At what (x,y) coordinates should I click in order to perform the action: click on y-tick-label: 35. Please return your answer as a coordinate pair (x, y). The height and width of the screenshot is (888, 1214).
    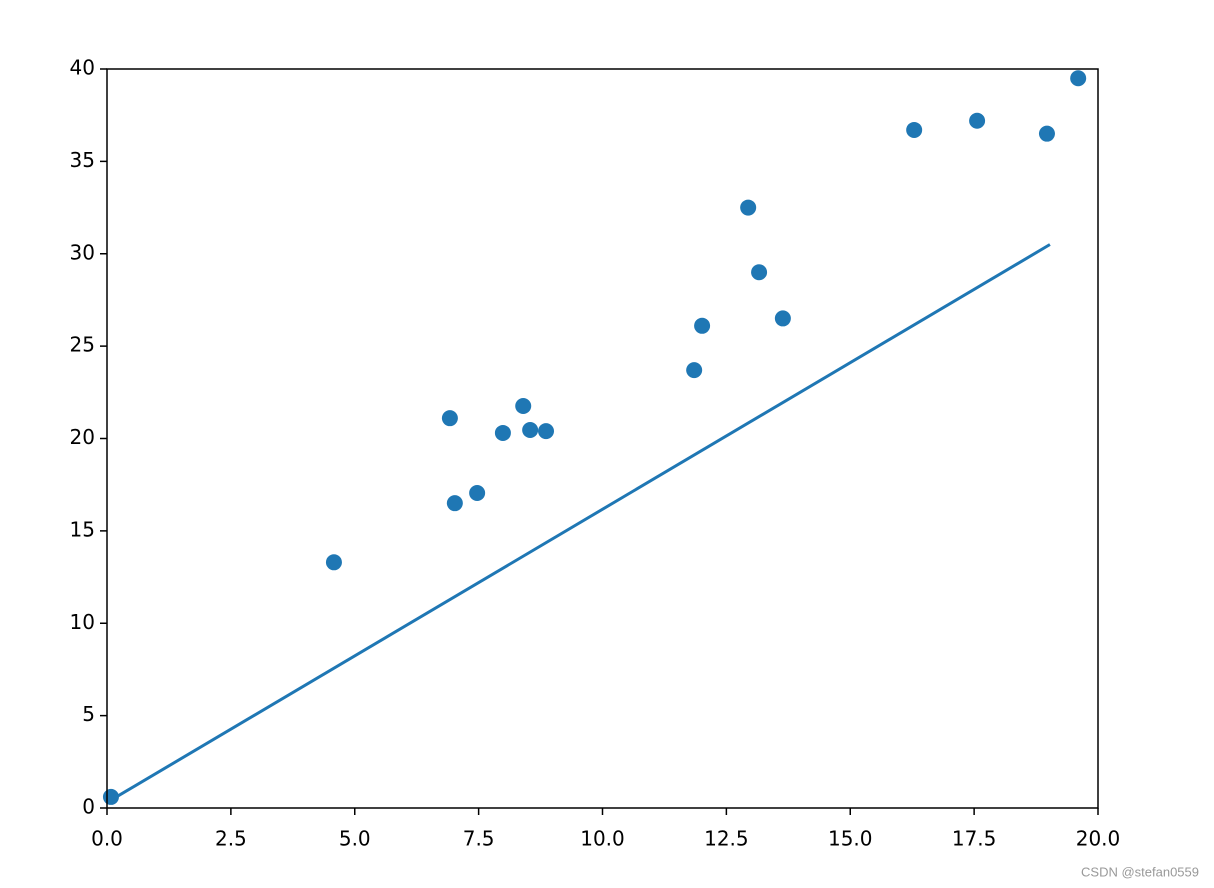
    Looking at the image, I should click on (82, 160).